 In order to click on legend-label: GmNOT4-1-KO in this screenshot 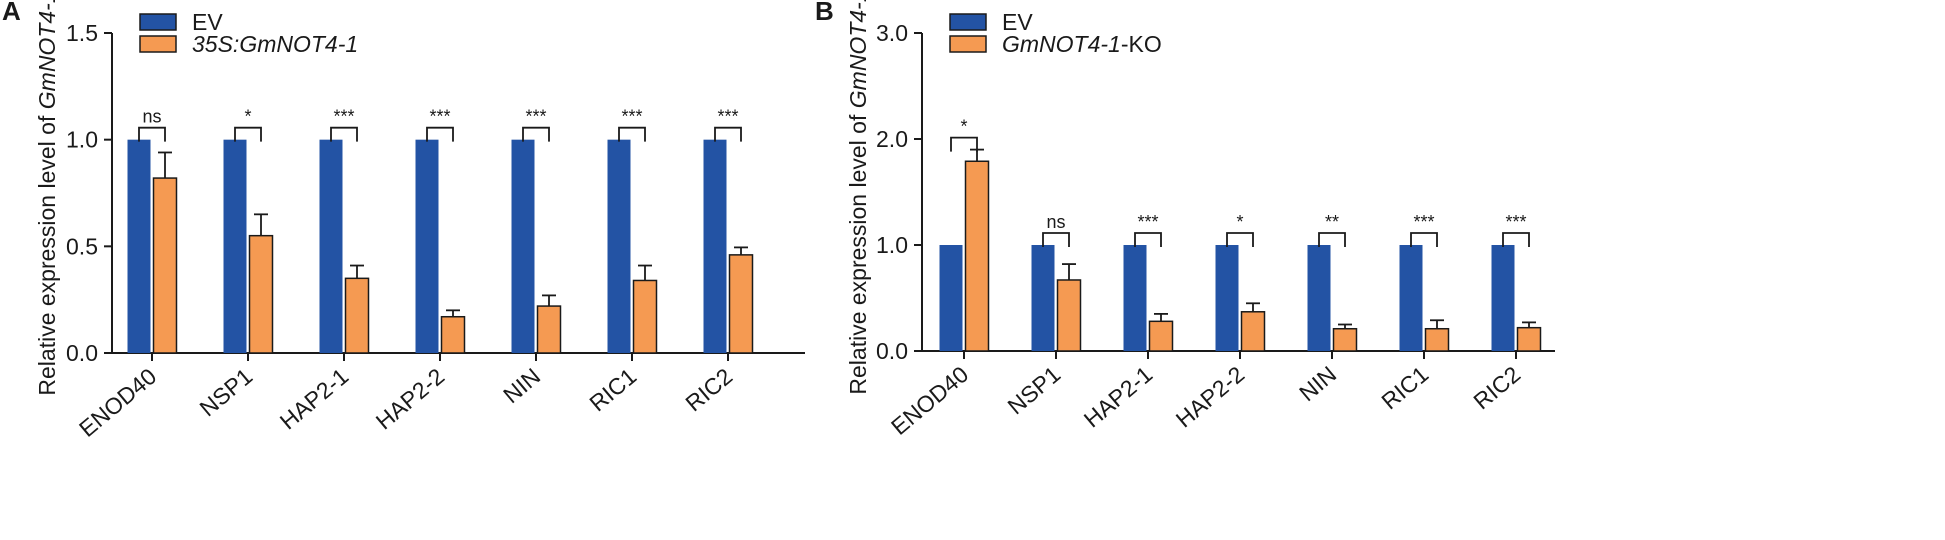, I will do `click(1082, 44)`.